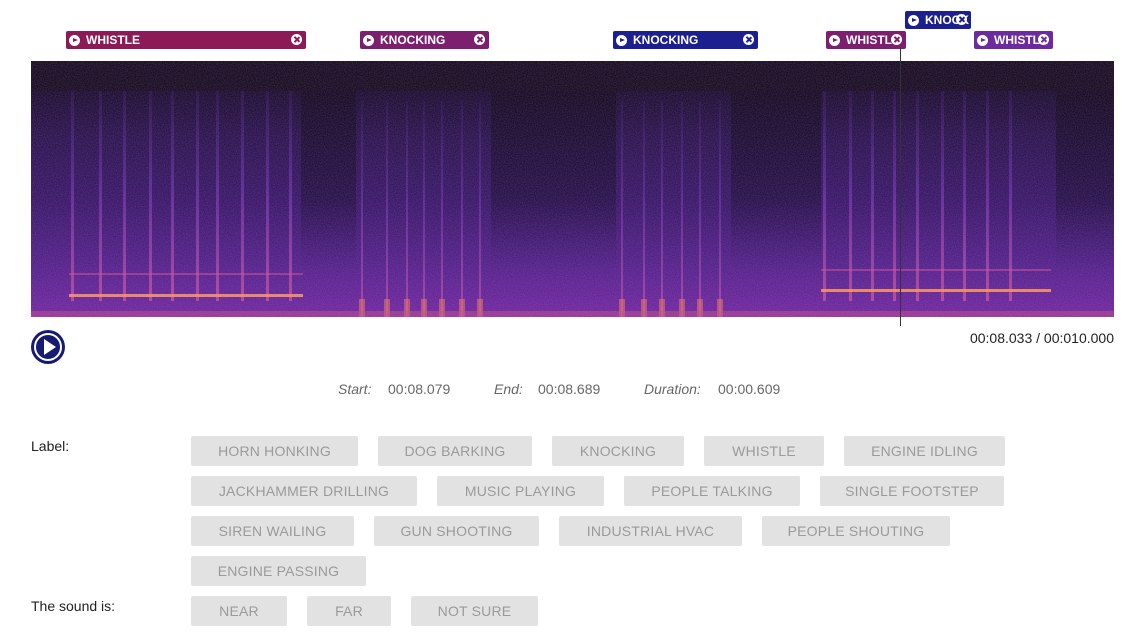 The height and width of the screenshot is (642, 1130). What do you see at coordinates (764, 451) in the screenshot?
I see `label-option-whistle: WHISTLE` at bounding box center [764, 451].